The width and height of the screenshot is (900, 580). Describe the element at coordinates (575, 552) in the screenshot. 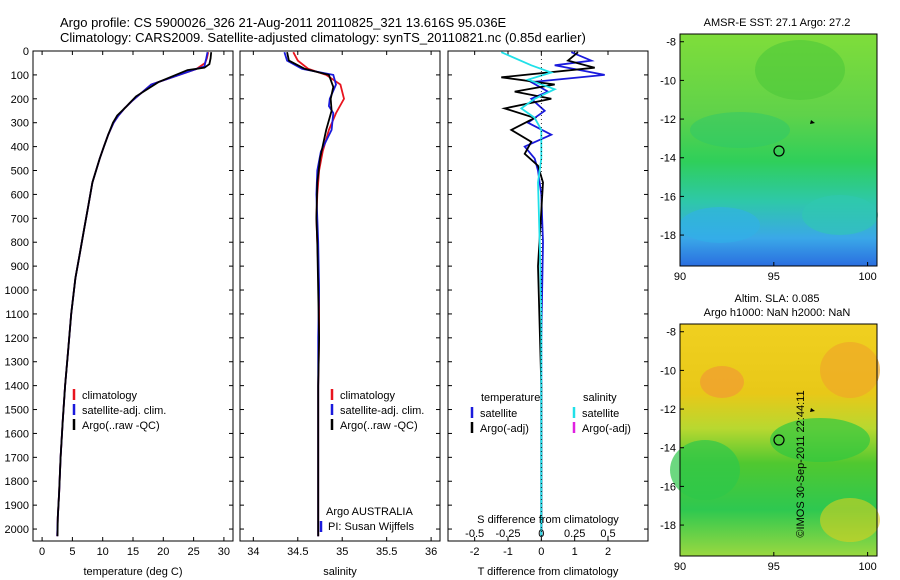

I see `x-tick-label: 1` at that location.